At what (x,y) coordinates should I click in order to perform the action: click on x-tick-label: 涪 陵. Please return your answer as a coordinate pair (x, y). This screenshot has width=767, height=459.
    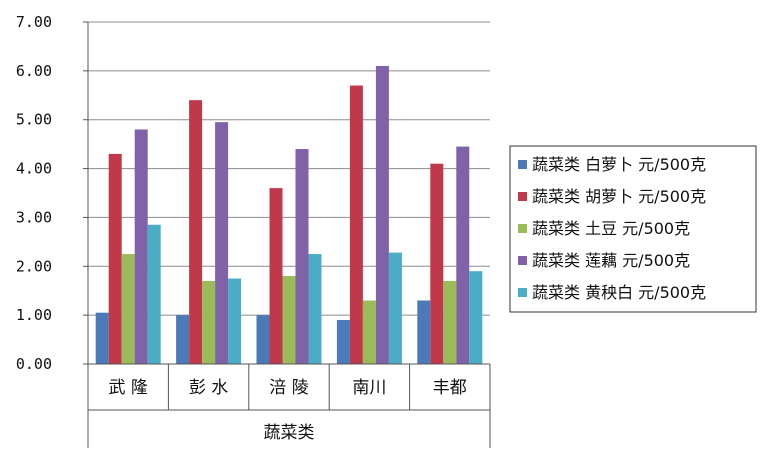
    Looking at the image, I should click on (288, 388).